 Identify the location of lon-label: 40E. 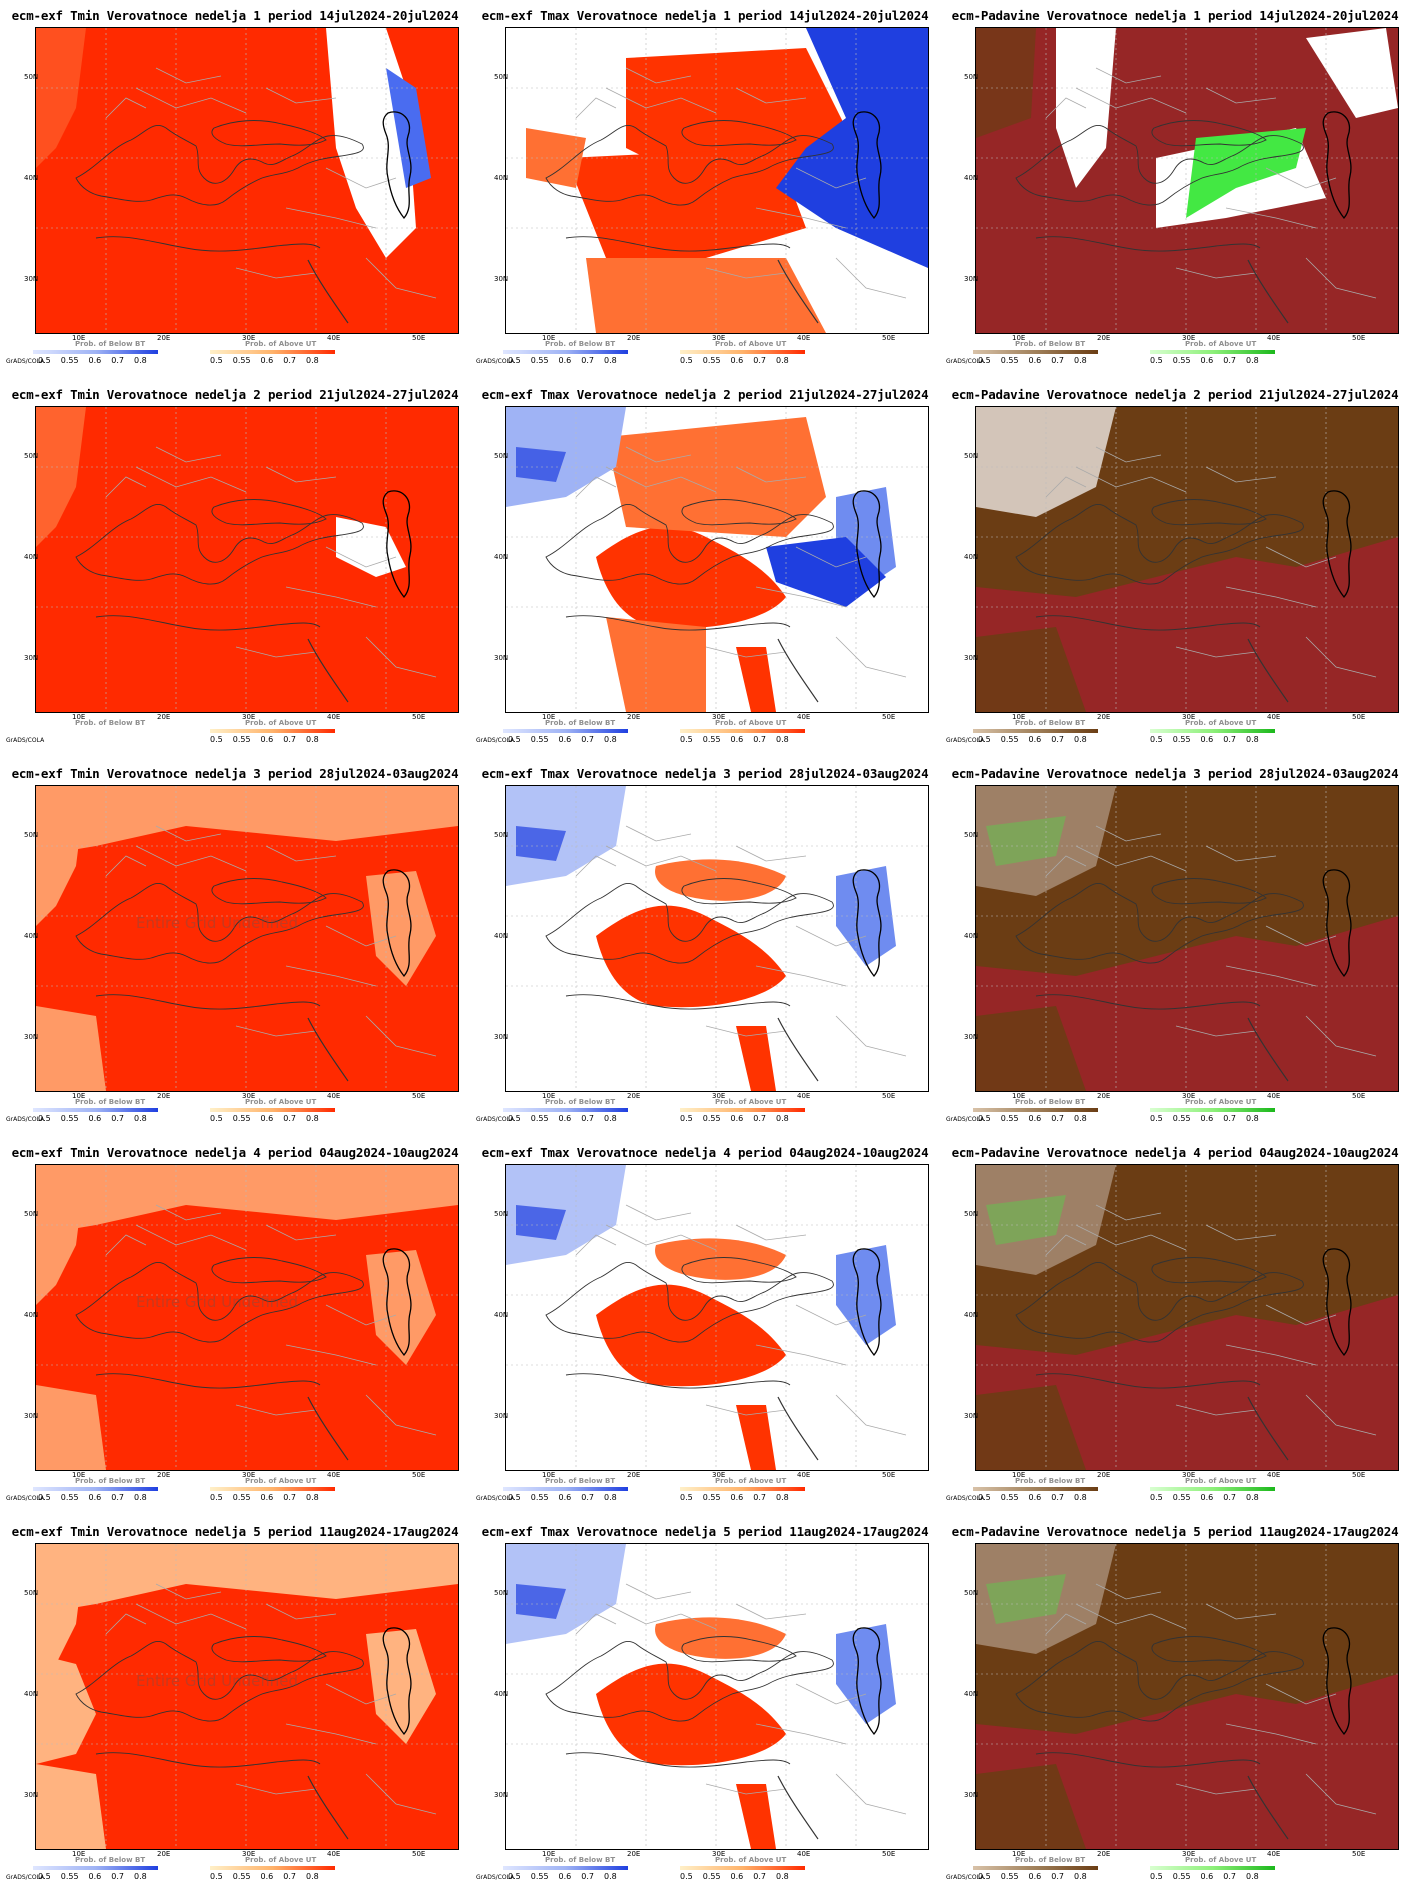
(1274, 1096).